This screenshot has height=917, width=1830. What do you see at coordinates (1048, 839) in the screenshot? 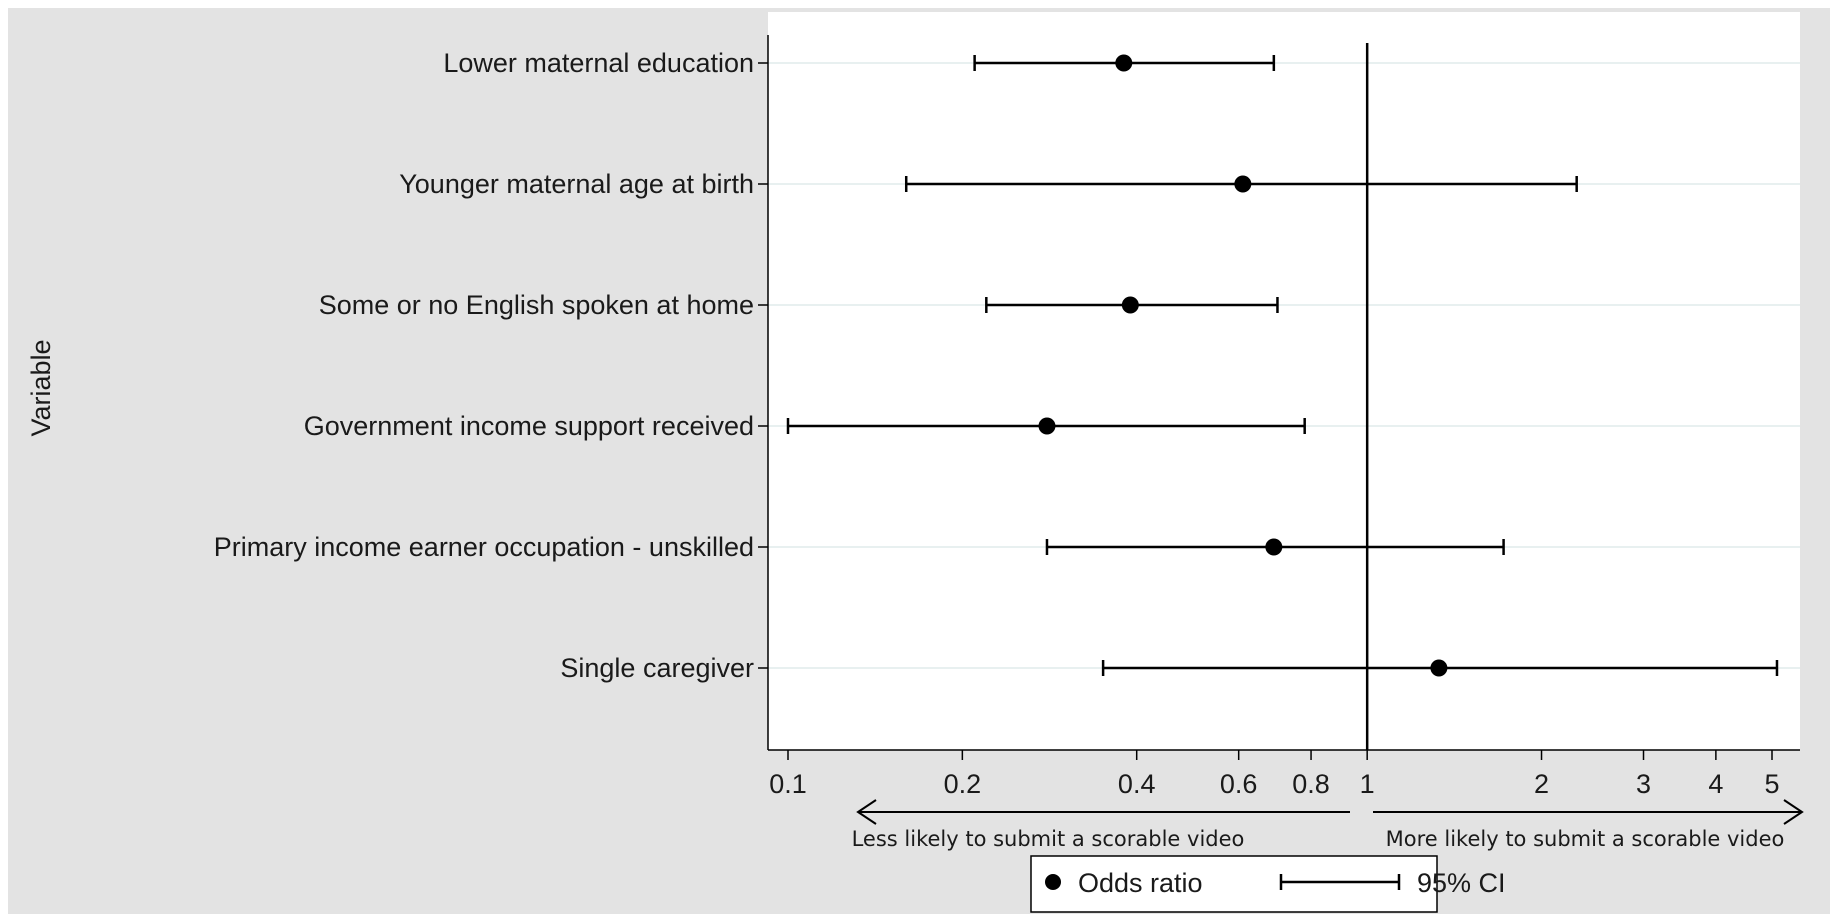
I see `left-annotation-text: Less likely to submit a scorable video` at bounding box center [1048, 839].